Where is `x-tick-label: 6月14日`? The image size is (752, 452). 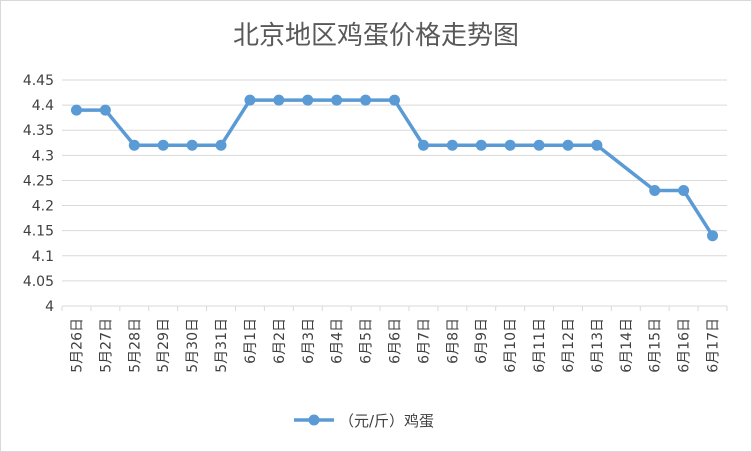 x-tick-label: 6月14日 is located at coordinates (627, 345).